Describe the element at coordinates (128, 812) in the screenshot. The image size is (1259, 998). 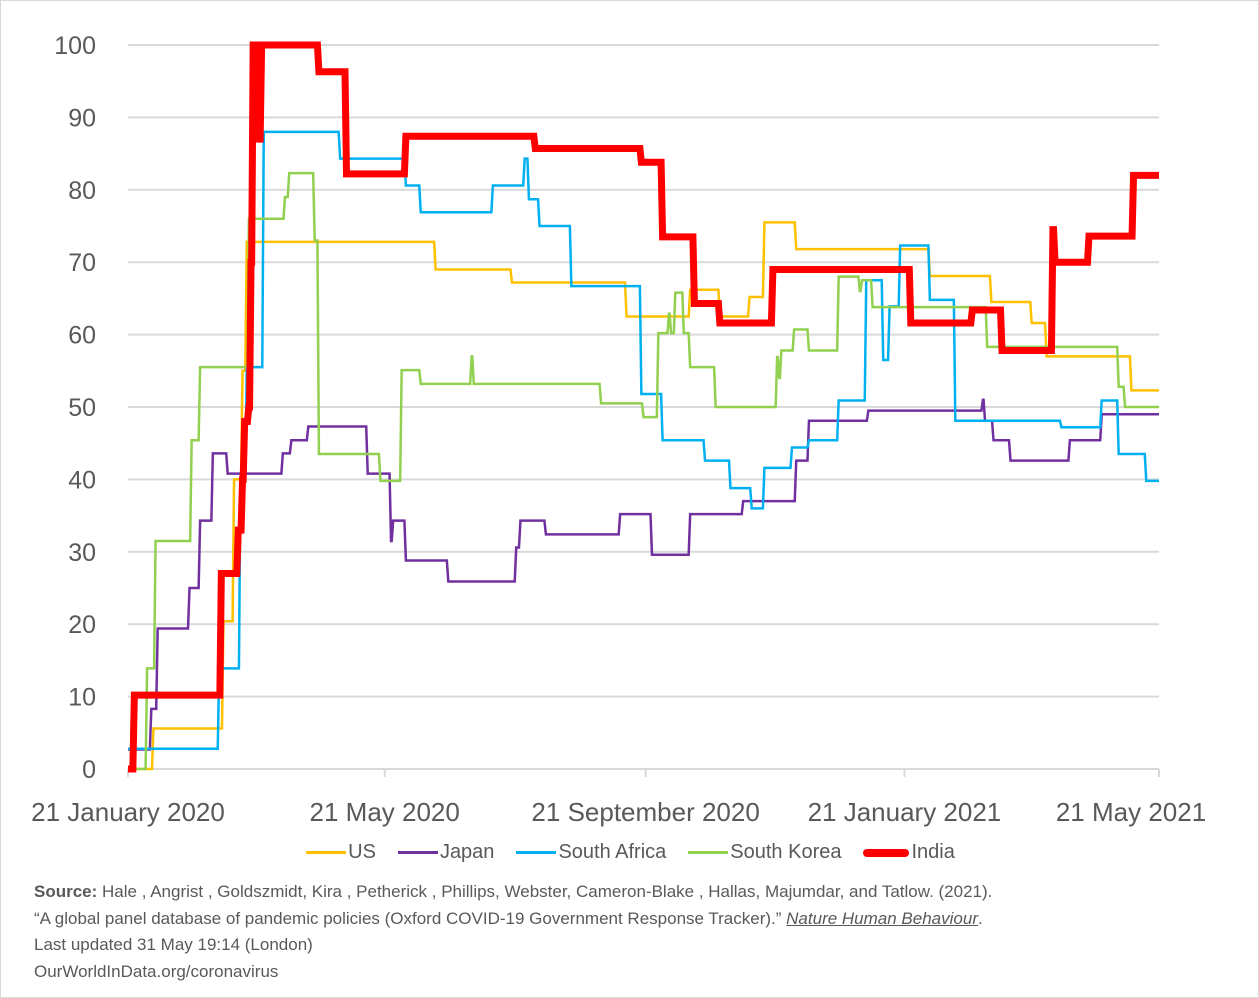
I see `x-tick-label: 21 January 2020` at that location.